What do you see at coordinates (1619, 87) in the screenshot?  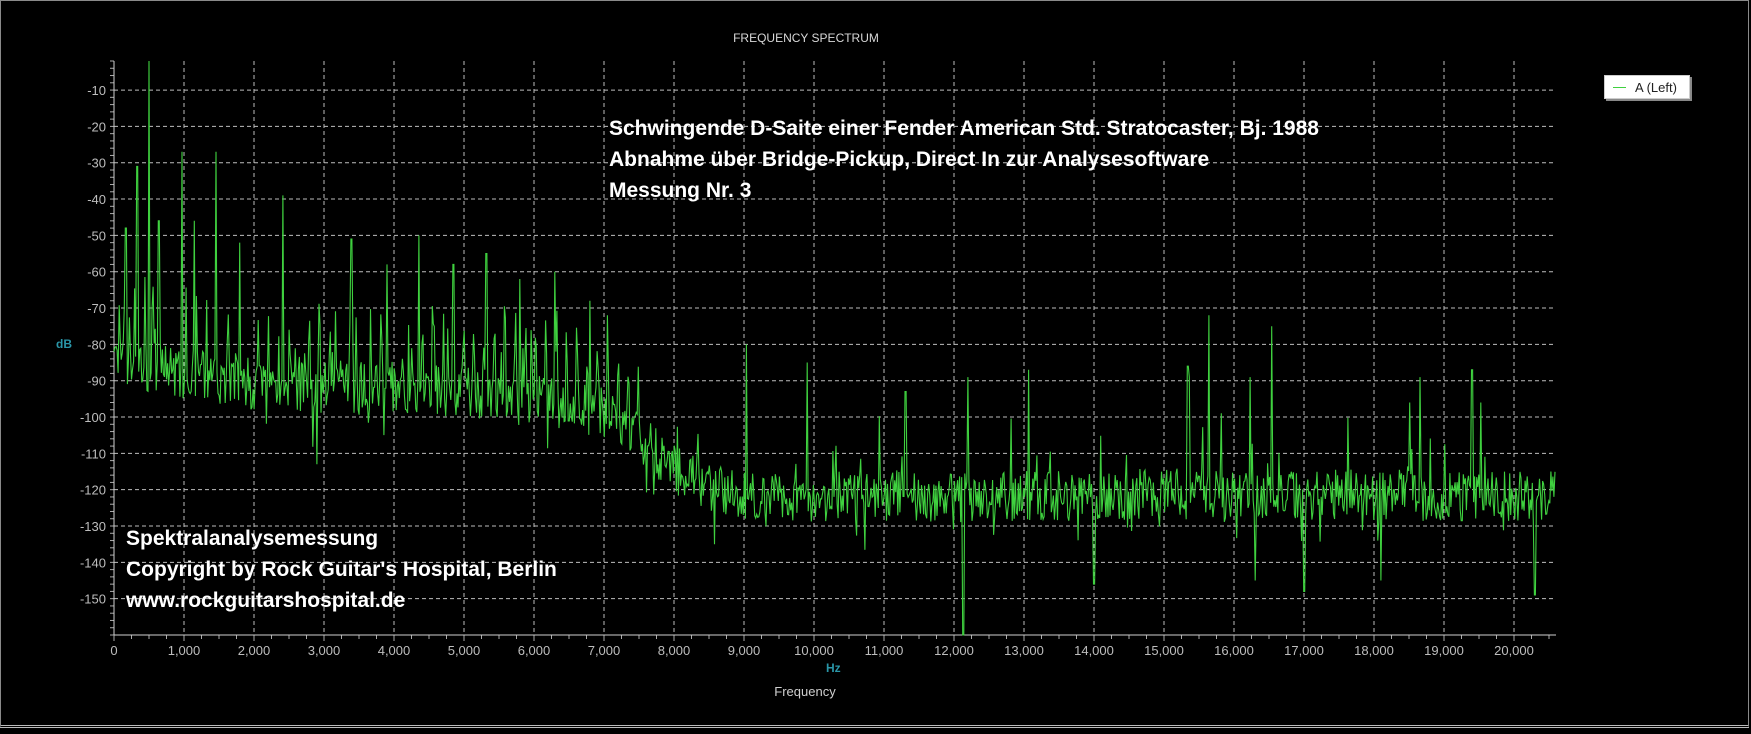 I see `legend-swatch` at bounding box center [1619, 87].